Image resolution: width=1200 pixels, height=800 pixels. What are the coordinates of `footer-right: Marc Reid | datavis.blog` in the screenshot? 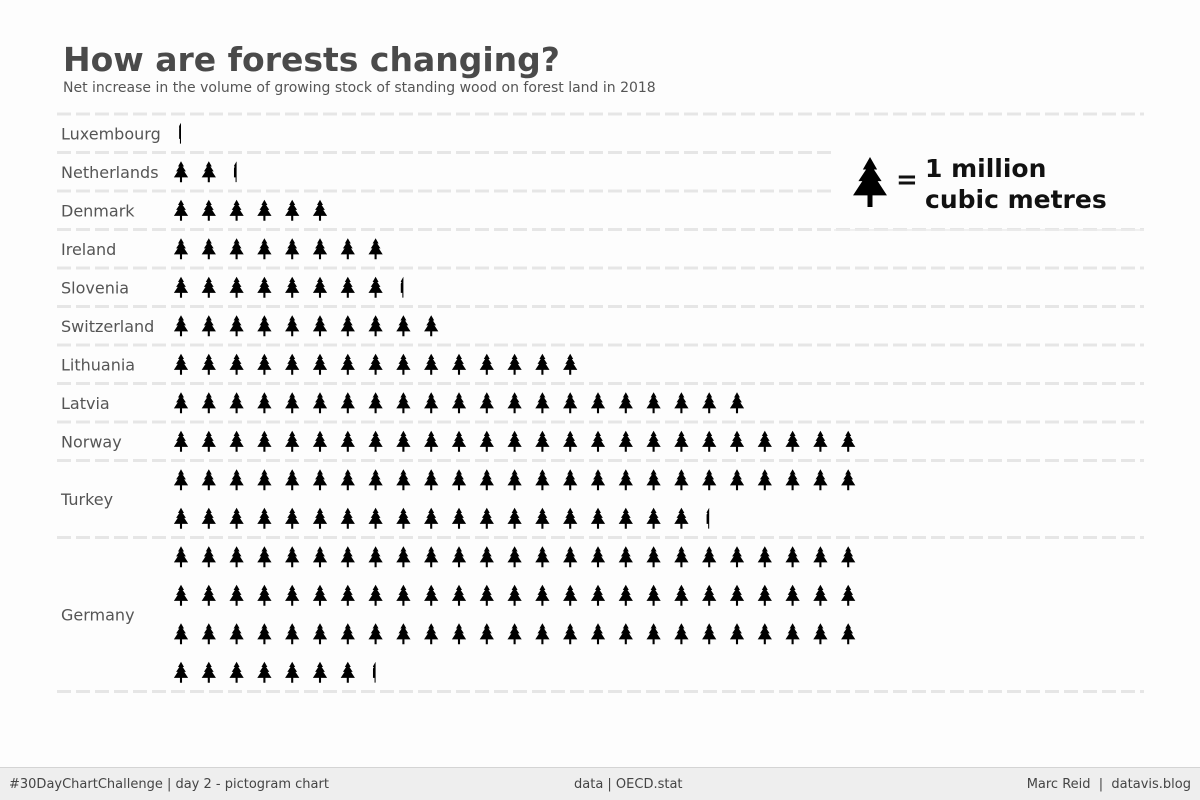 It's located at (1108, 784).